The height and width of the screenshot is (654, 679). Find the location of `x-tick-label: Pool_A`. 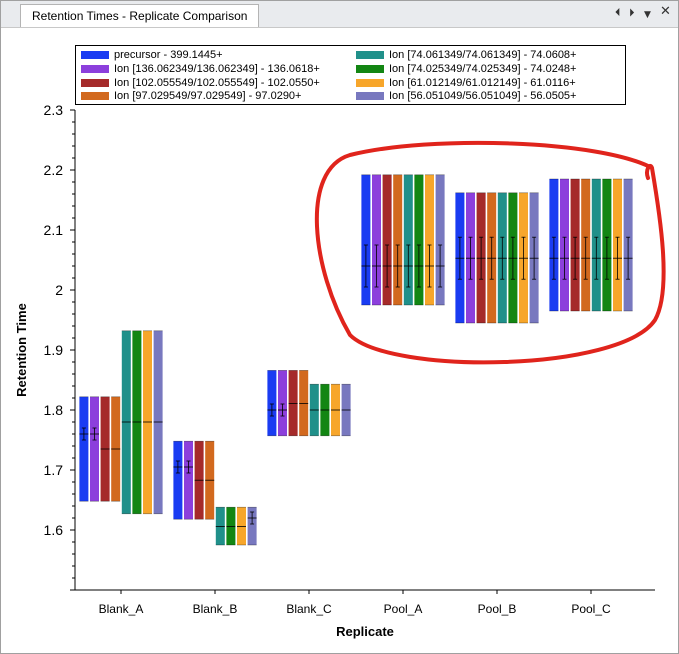

x-tick-label: Pool_A is located at coordinates (403, 609).